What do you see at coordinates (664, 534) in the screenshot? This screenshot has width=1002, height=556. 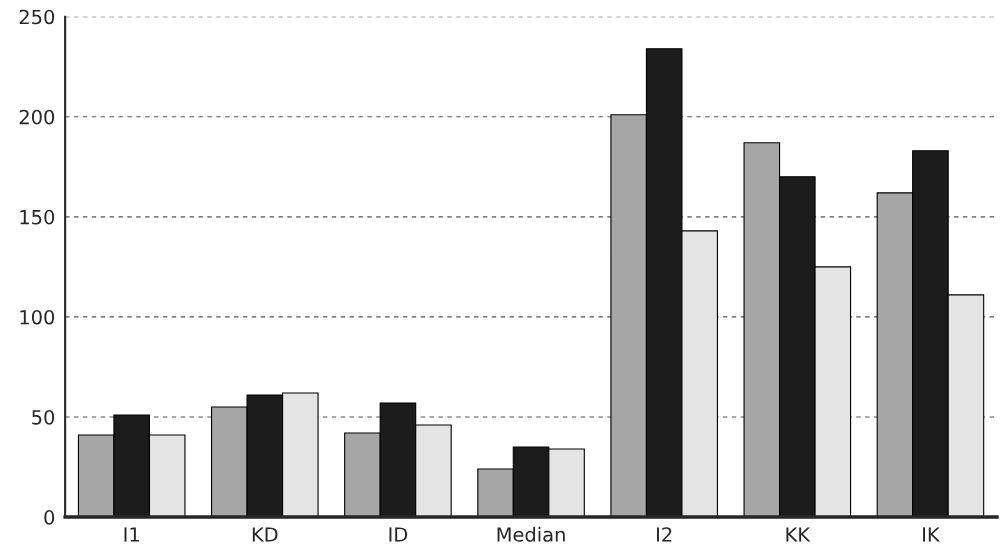 I see `x-tick-label: I2` at bounding box center [664, 534].